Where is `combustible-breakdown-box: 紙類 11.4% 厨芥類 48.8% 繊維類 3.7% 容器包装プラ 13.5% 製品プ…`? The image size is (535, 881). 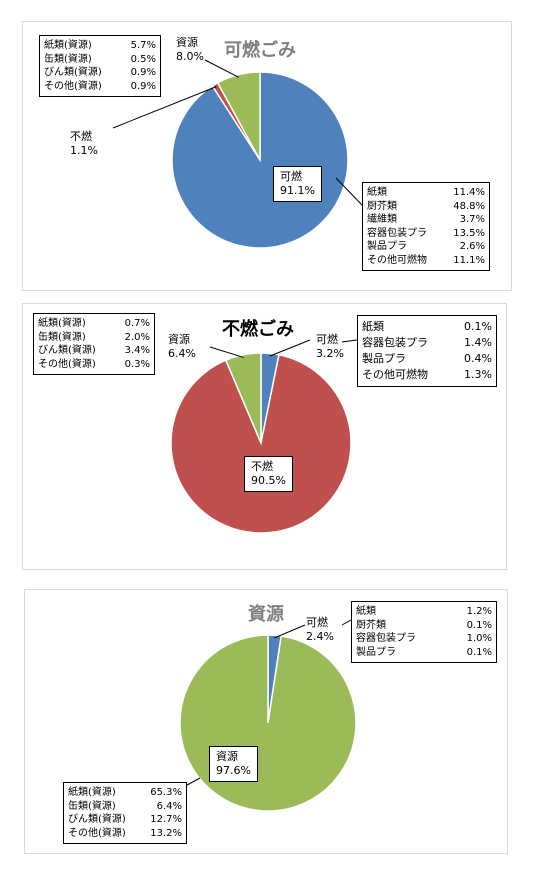 combustible-breakdown-box: 紙類 11.4% 厨芥類 48.8% 繊維類 3.7% 容器包装プラ 13.5% 製品プ… is located at coordinates (426, 226).